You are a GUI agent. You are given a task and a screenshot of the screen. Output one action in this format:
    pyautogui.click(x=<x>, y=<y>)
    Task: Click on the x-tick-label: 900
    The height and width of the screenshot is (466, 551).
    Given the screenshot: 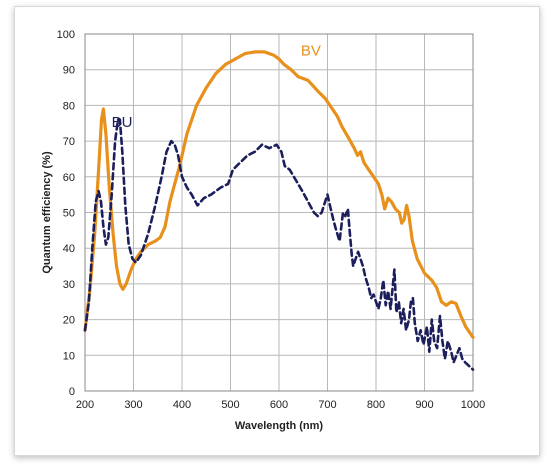 What is the action you would take?
    pyautogui.click(x=424, y=405)
    